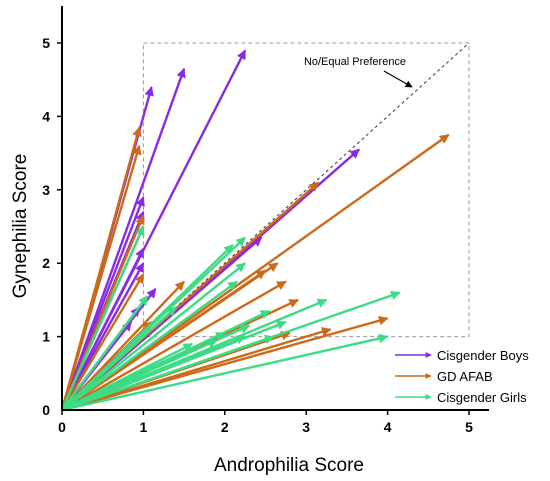 The height and width of the screenshot is (481, 550). I want to click on x-tick-label: 5, so click(469, 427).